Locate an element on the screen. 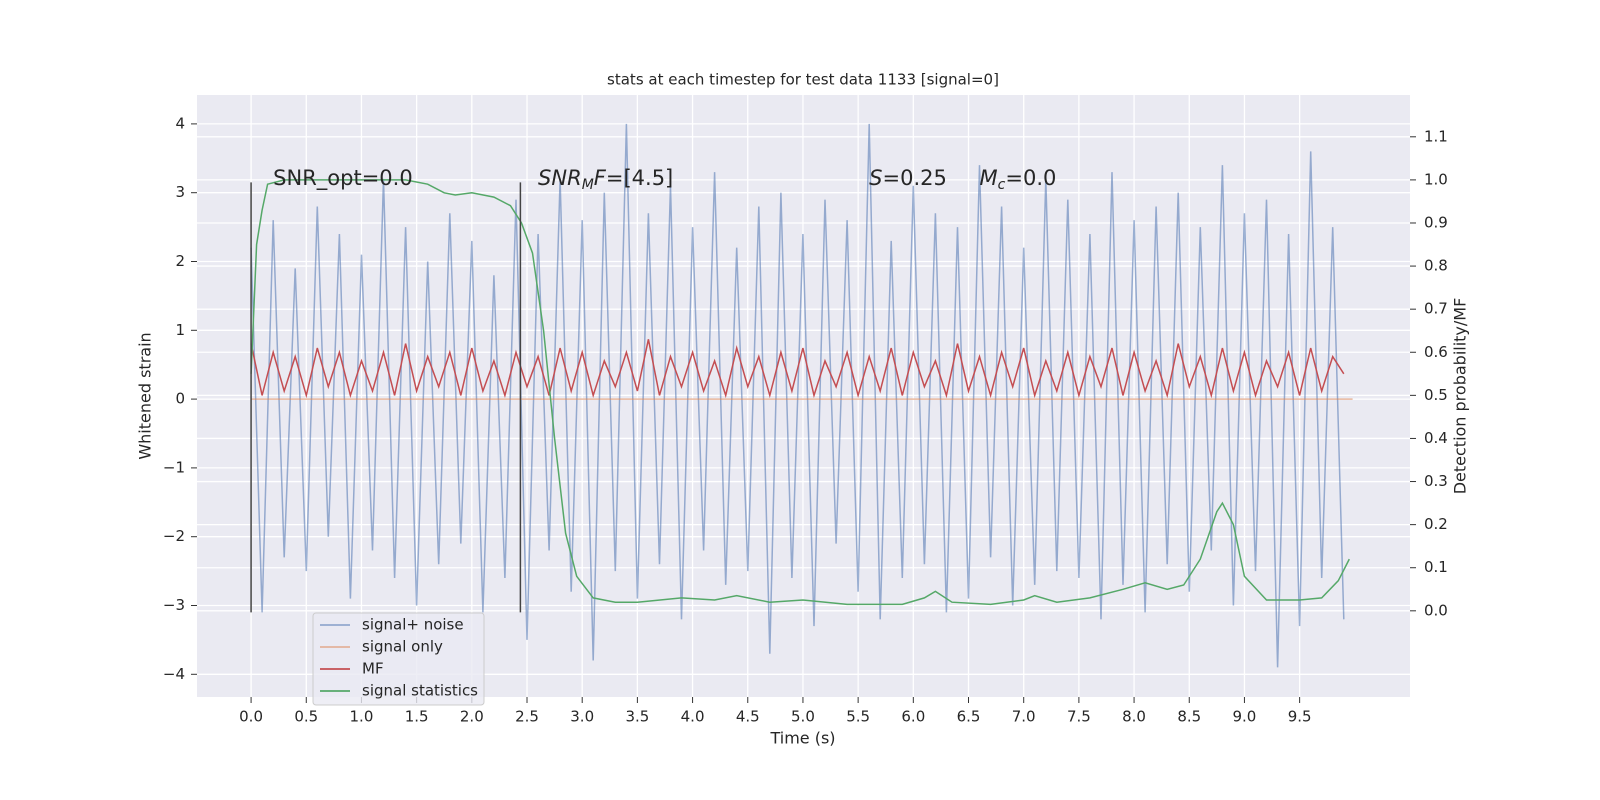 This screenshot has height=800, width=1600. y-tick-label: −4 is located at coordinates (174, 674).